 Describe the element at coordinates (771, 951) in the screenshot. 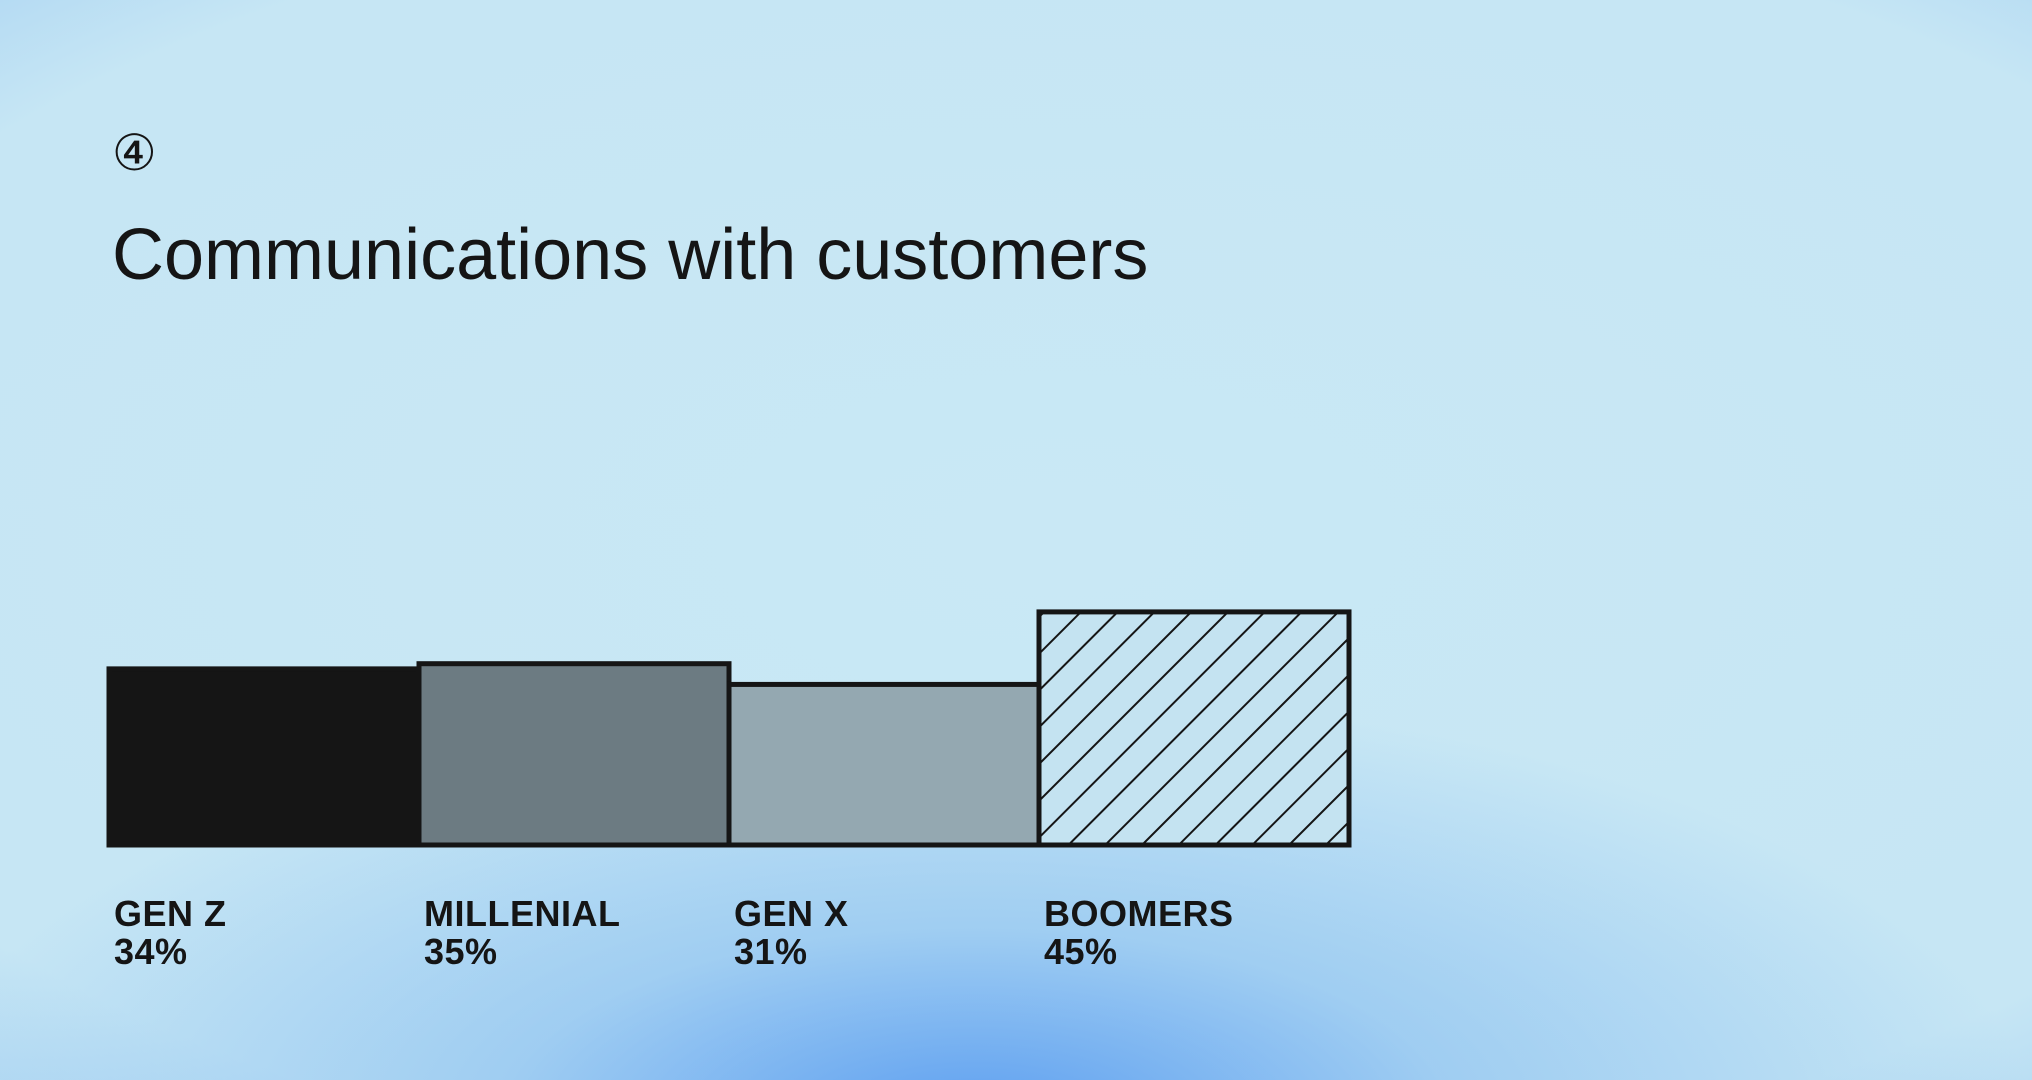

I see `value-label: 31%` at that location.